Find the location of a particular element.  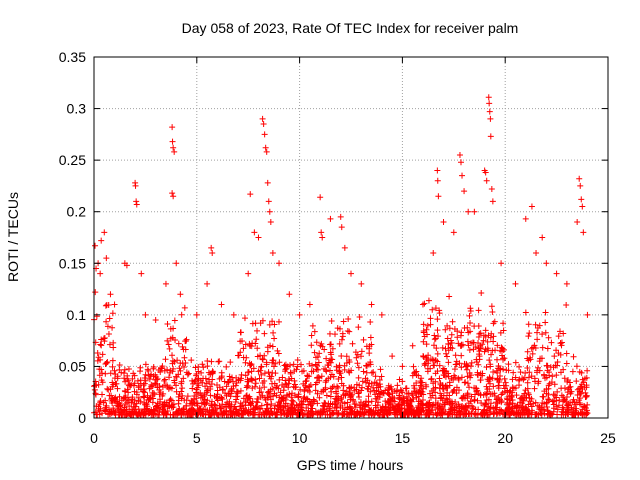

x-tick-label: 15 is located at coordinates (403, 438).